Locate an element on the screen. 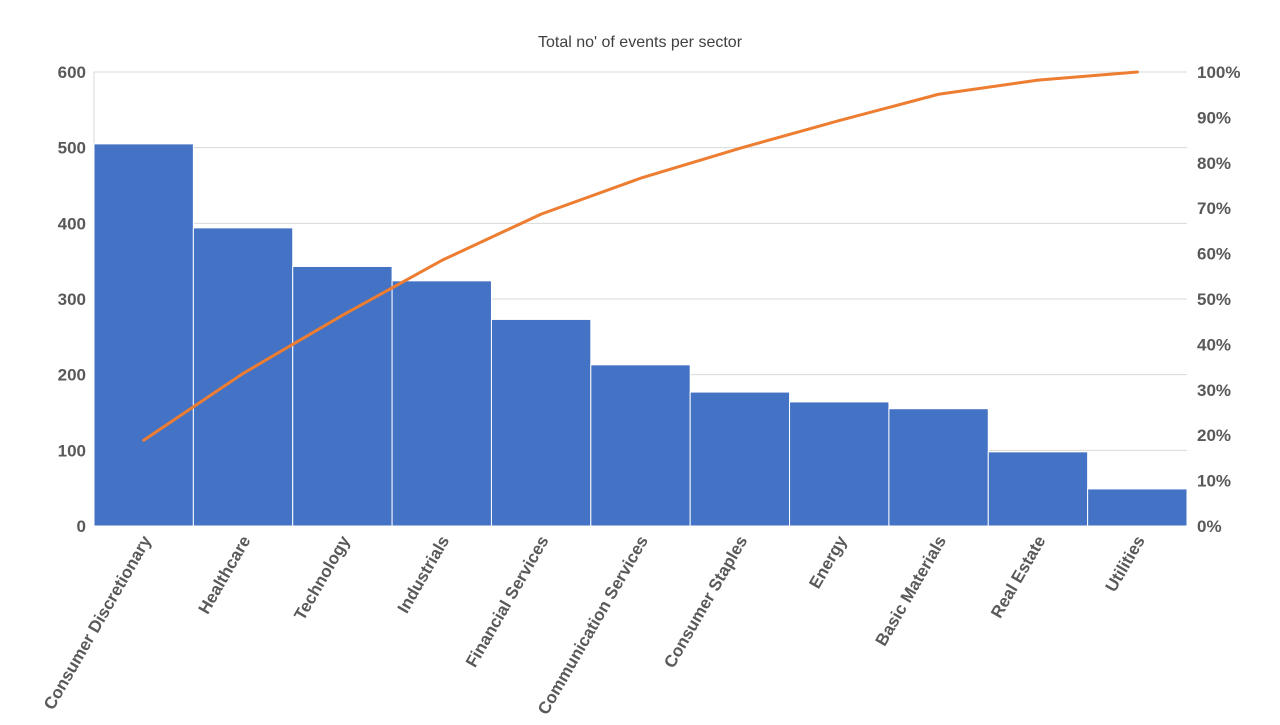  x-category-label: Healthcare is located at coordinates (225, 575).